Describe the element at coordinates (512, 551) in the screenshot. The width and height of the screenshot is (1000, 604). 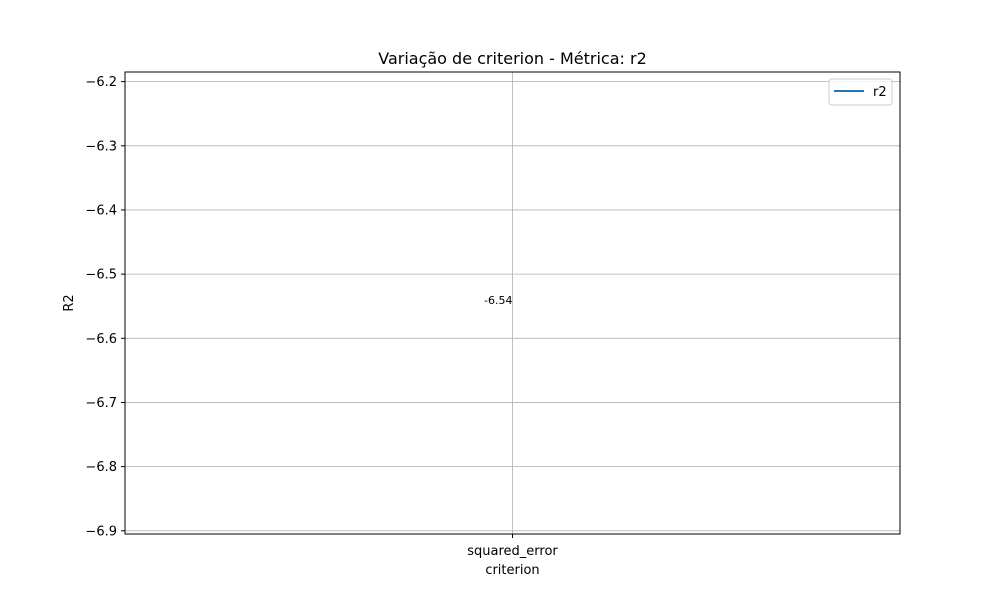
I see `x-tick-label: squared_error` at that location.